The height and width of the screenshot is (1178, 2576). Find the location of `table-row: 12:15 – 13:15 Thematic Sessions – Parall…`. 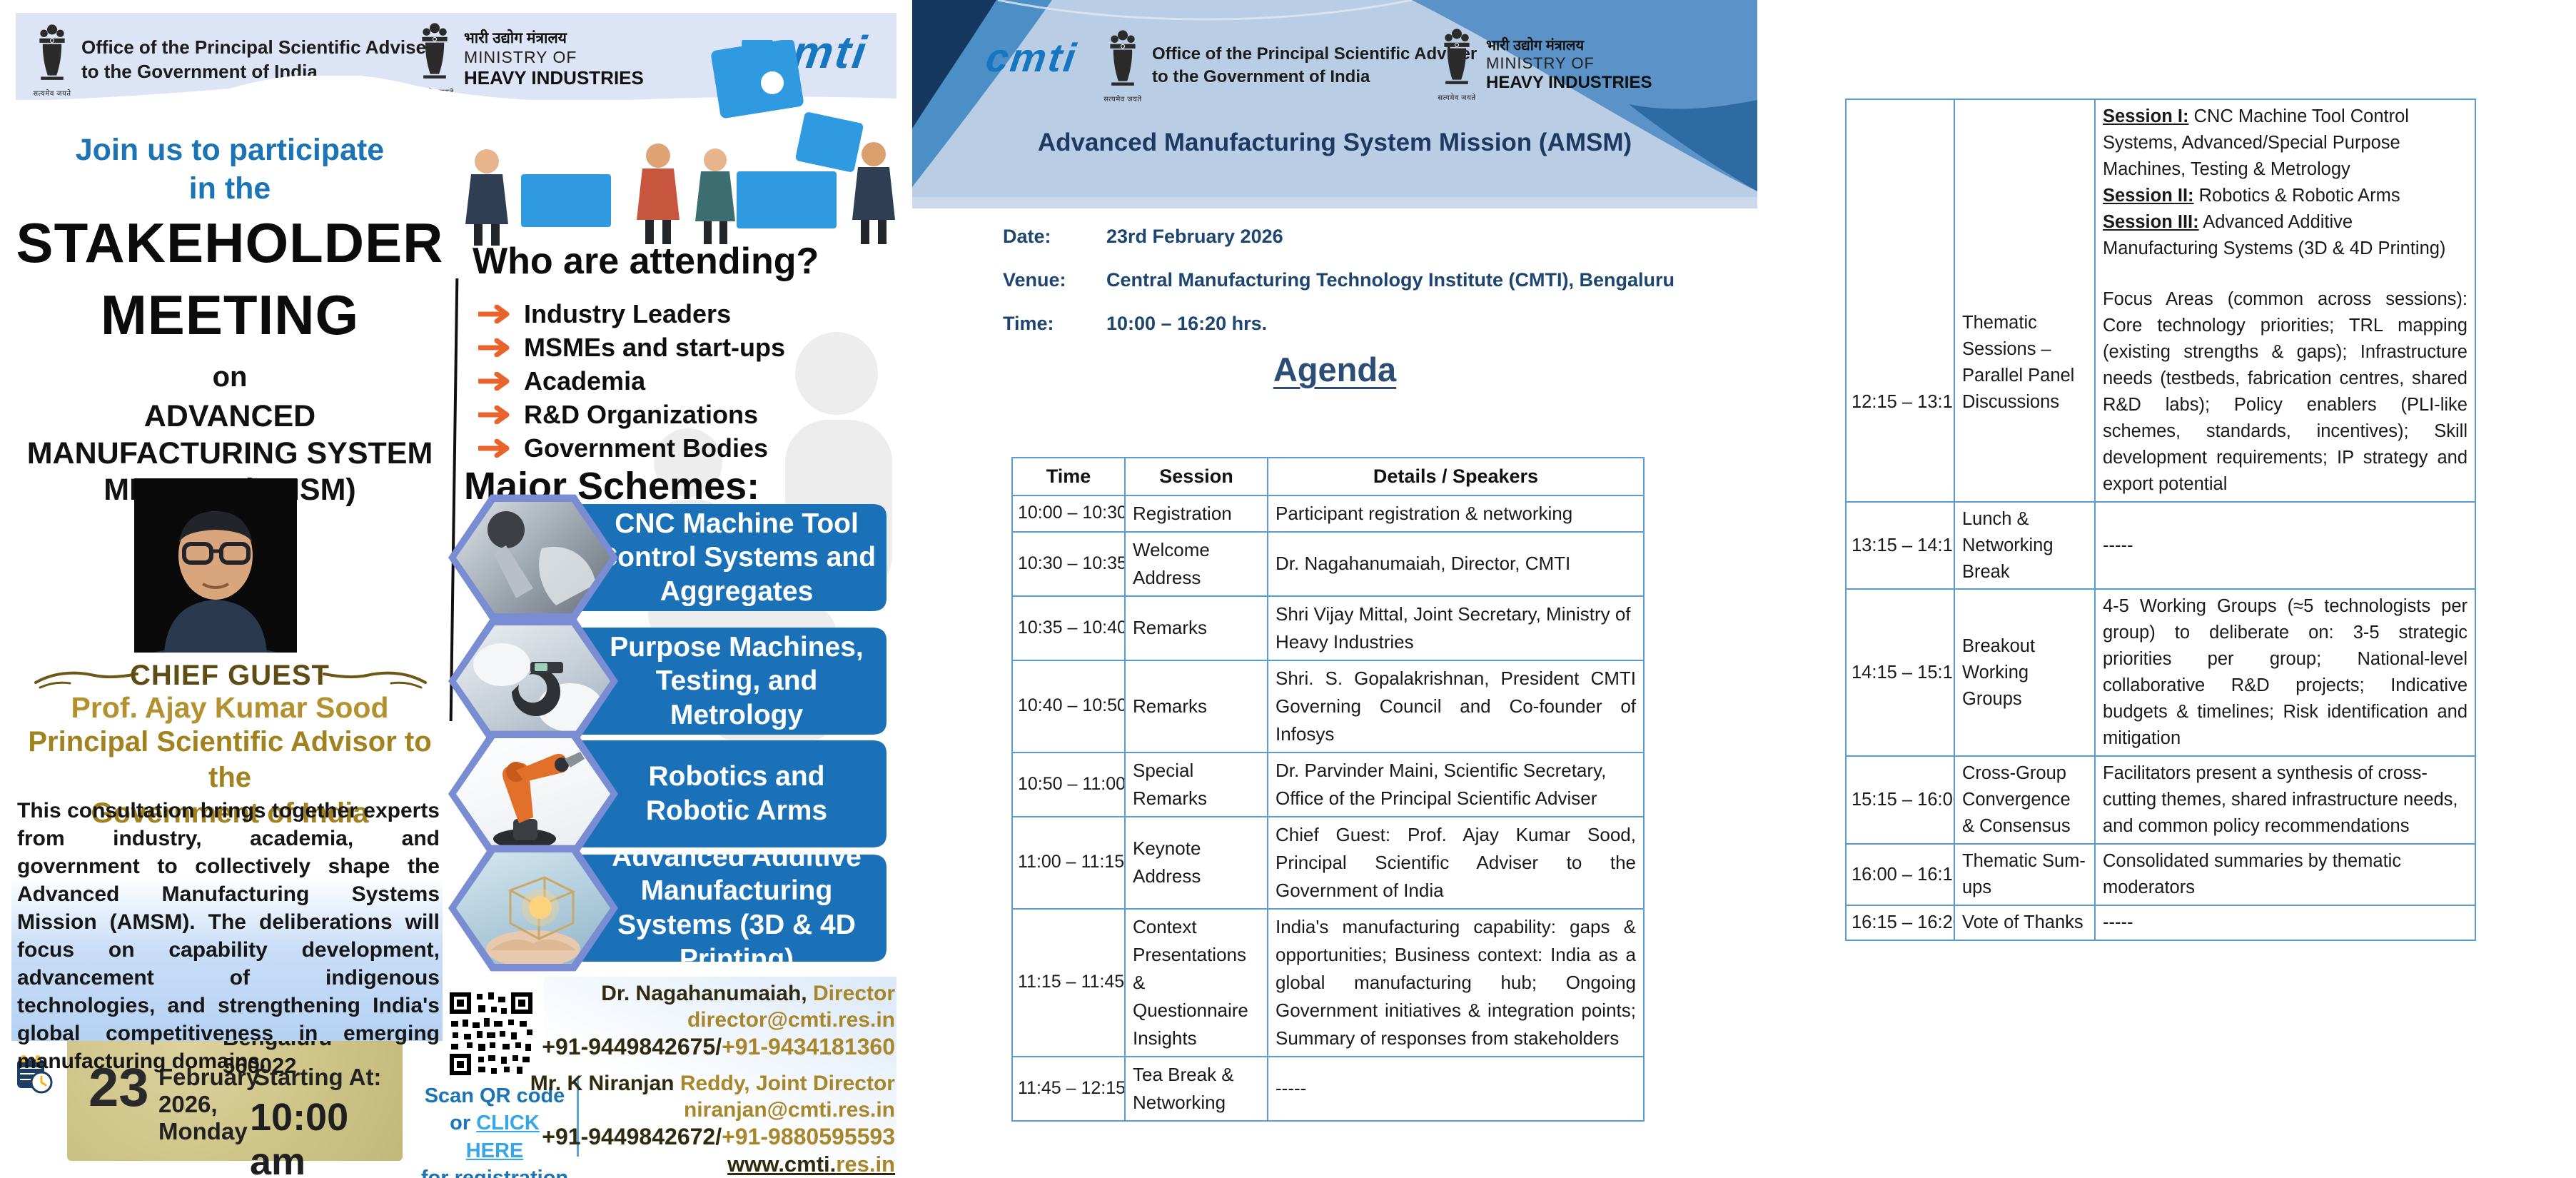

table-row: 12:15 – 13:15 Thematic Sessions – Parall… is located at coordinates (2160, 301).